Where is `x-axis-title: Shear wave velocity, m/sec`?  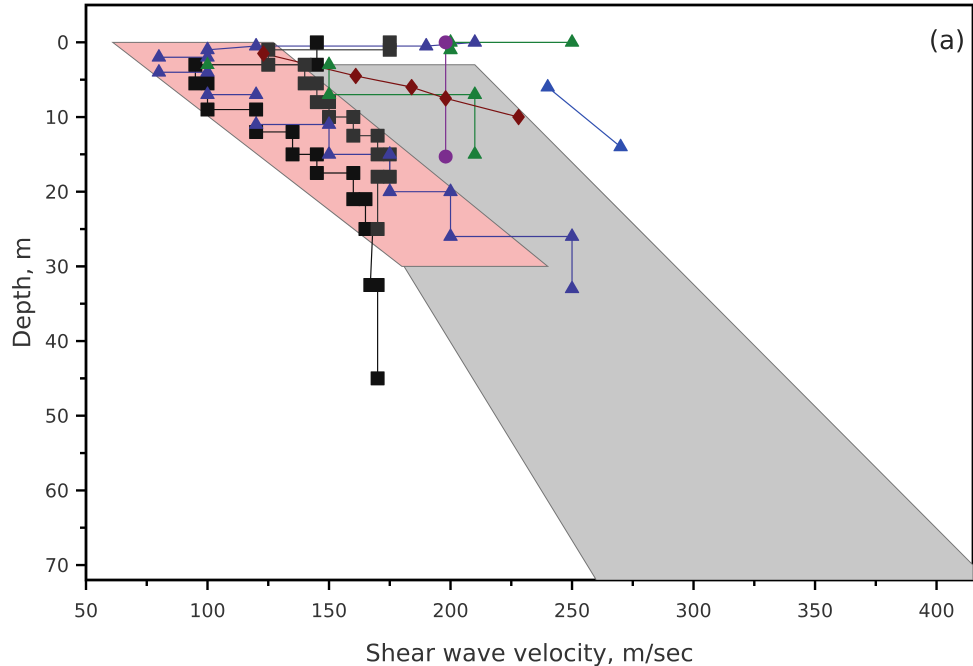
x-axis-title: Shear wave velocity, m/sec is located at coordinates (529, 654).